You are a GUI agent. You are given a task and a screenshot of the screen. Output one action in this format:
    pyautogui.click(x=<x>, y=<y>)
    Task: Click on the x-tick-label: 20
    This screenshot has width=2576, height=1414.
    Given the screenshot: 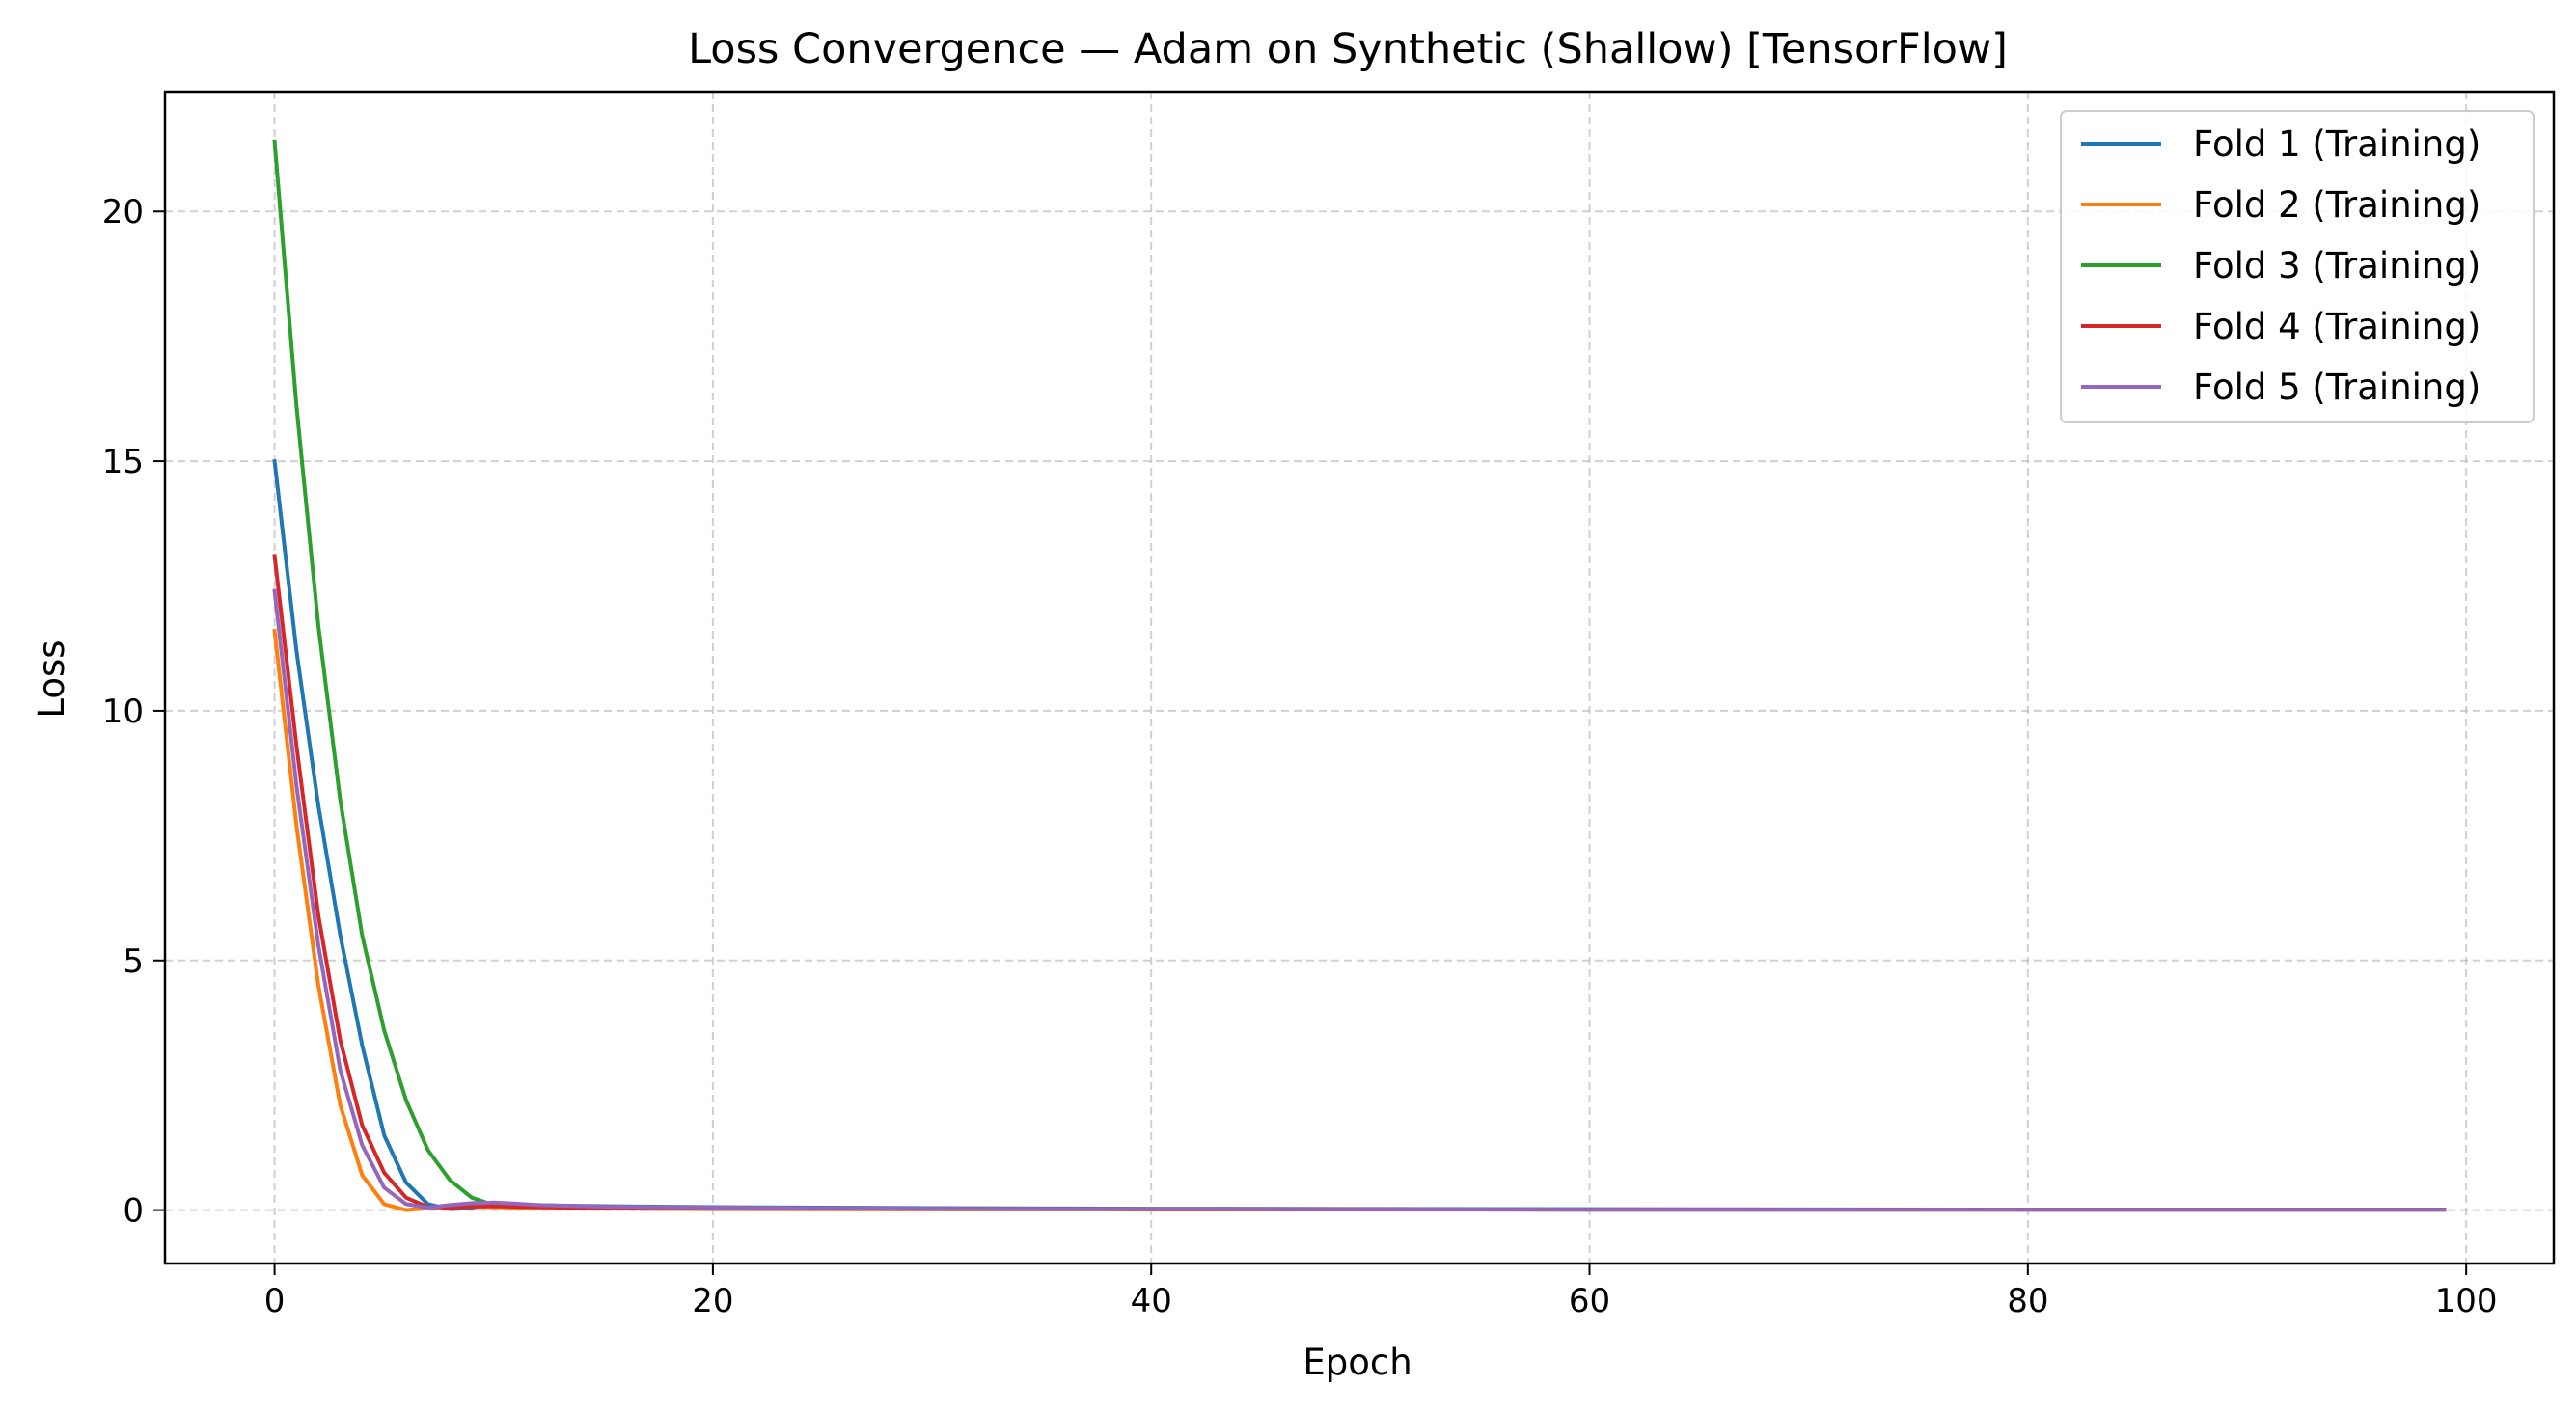 What is the action you would take?
    pyautogui.click(x=712, y=1301)
    